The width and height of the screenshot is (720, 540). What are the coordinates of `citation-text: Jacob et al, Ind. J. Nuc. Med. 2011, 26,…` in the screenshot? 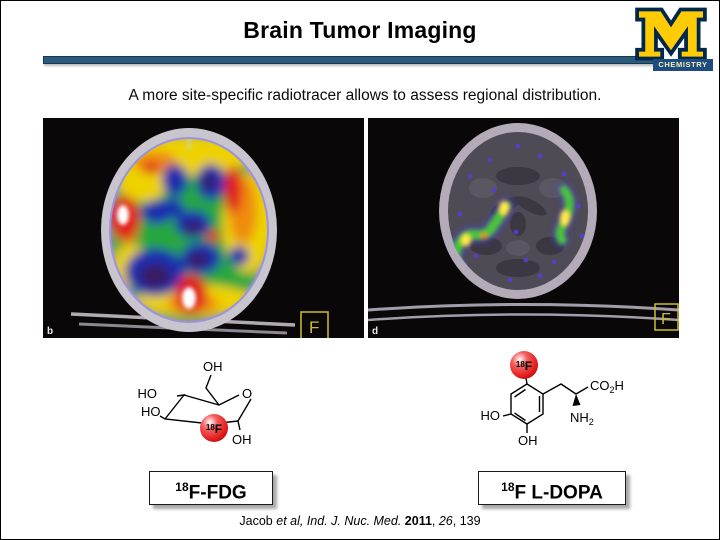 It's located at (360, 521).